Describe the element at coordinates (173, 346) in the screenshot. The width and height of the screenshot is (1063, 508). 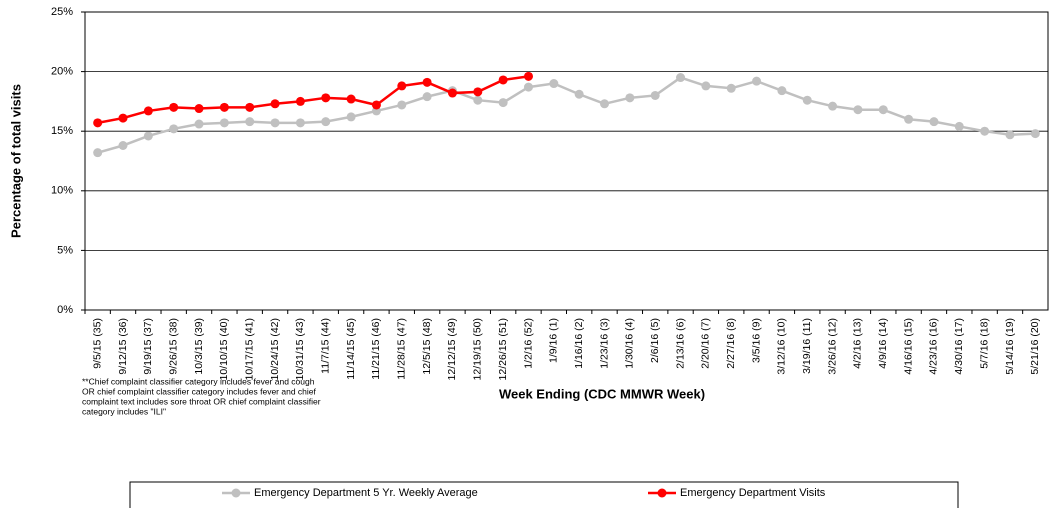
I see `x-tick-label: 9/26/15 (38)` at that location.